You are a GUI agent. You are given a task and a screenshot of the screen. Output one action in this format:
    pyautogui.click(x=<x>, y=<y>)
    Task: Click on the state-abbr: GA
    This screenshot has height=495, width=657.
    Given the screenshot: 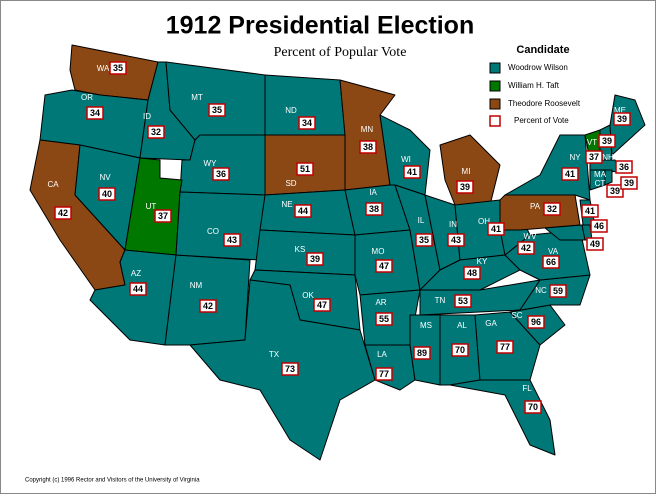 What is the action you would take?
    pyautogui.click(x=491, y=323)
    